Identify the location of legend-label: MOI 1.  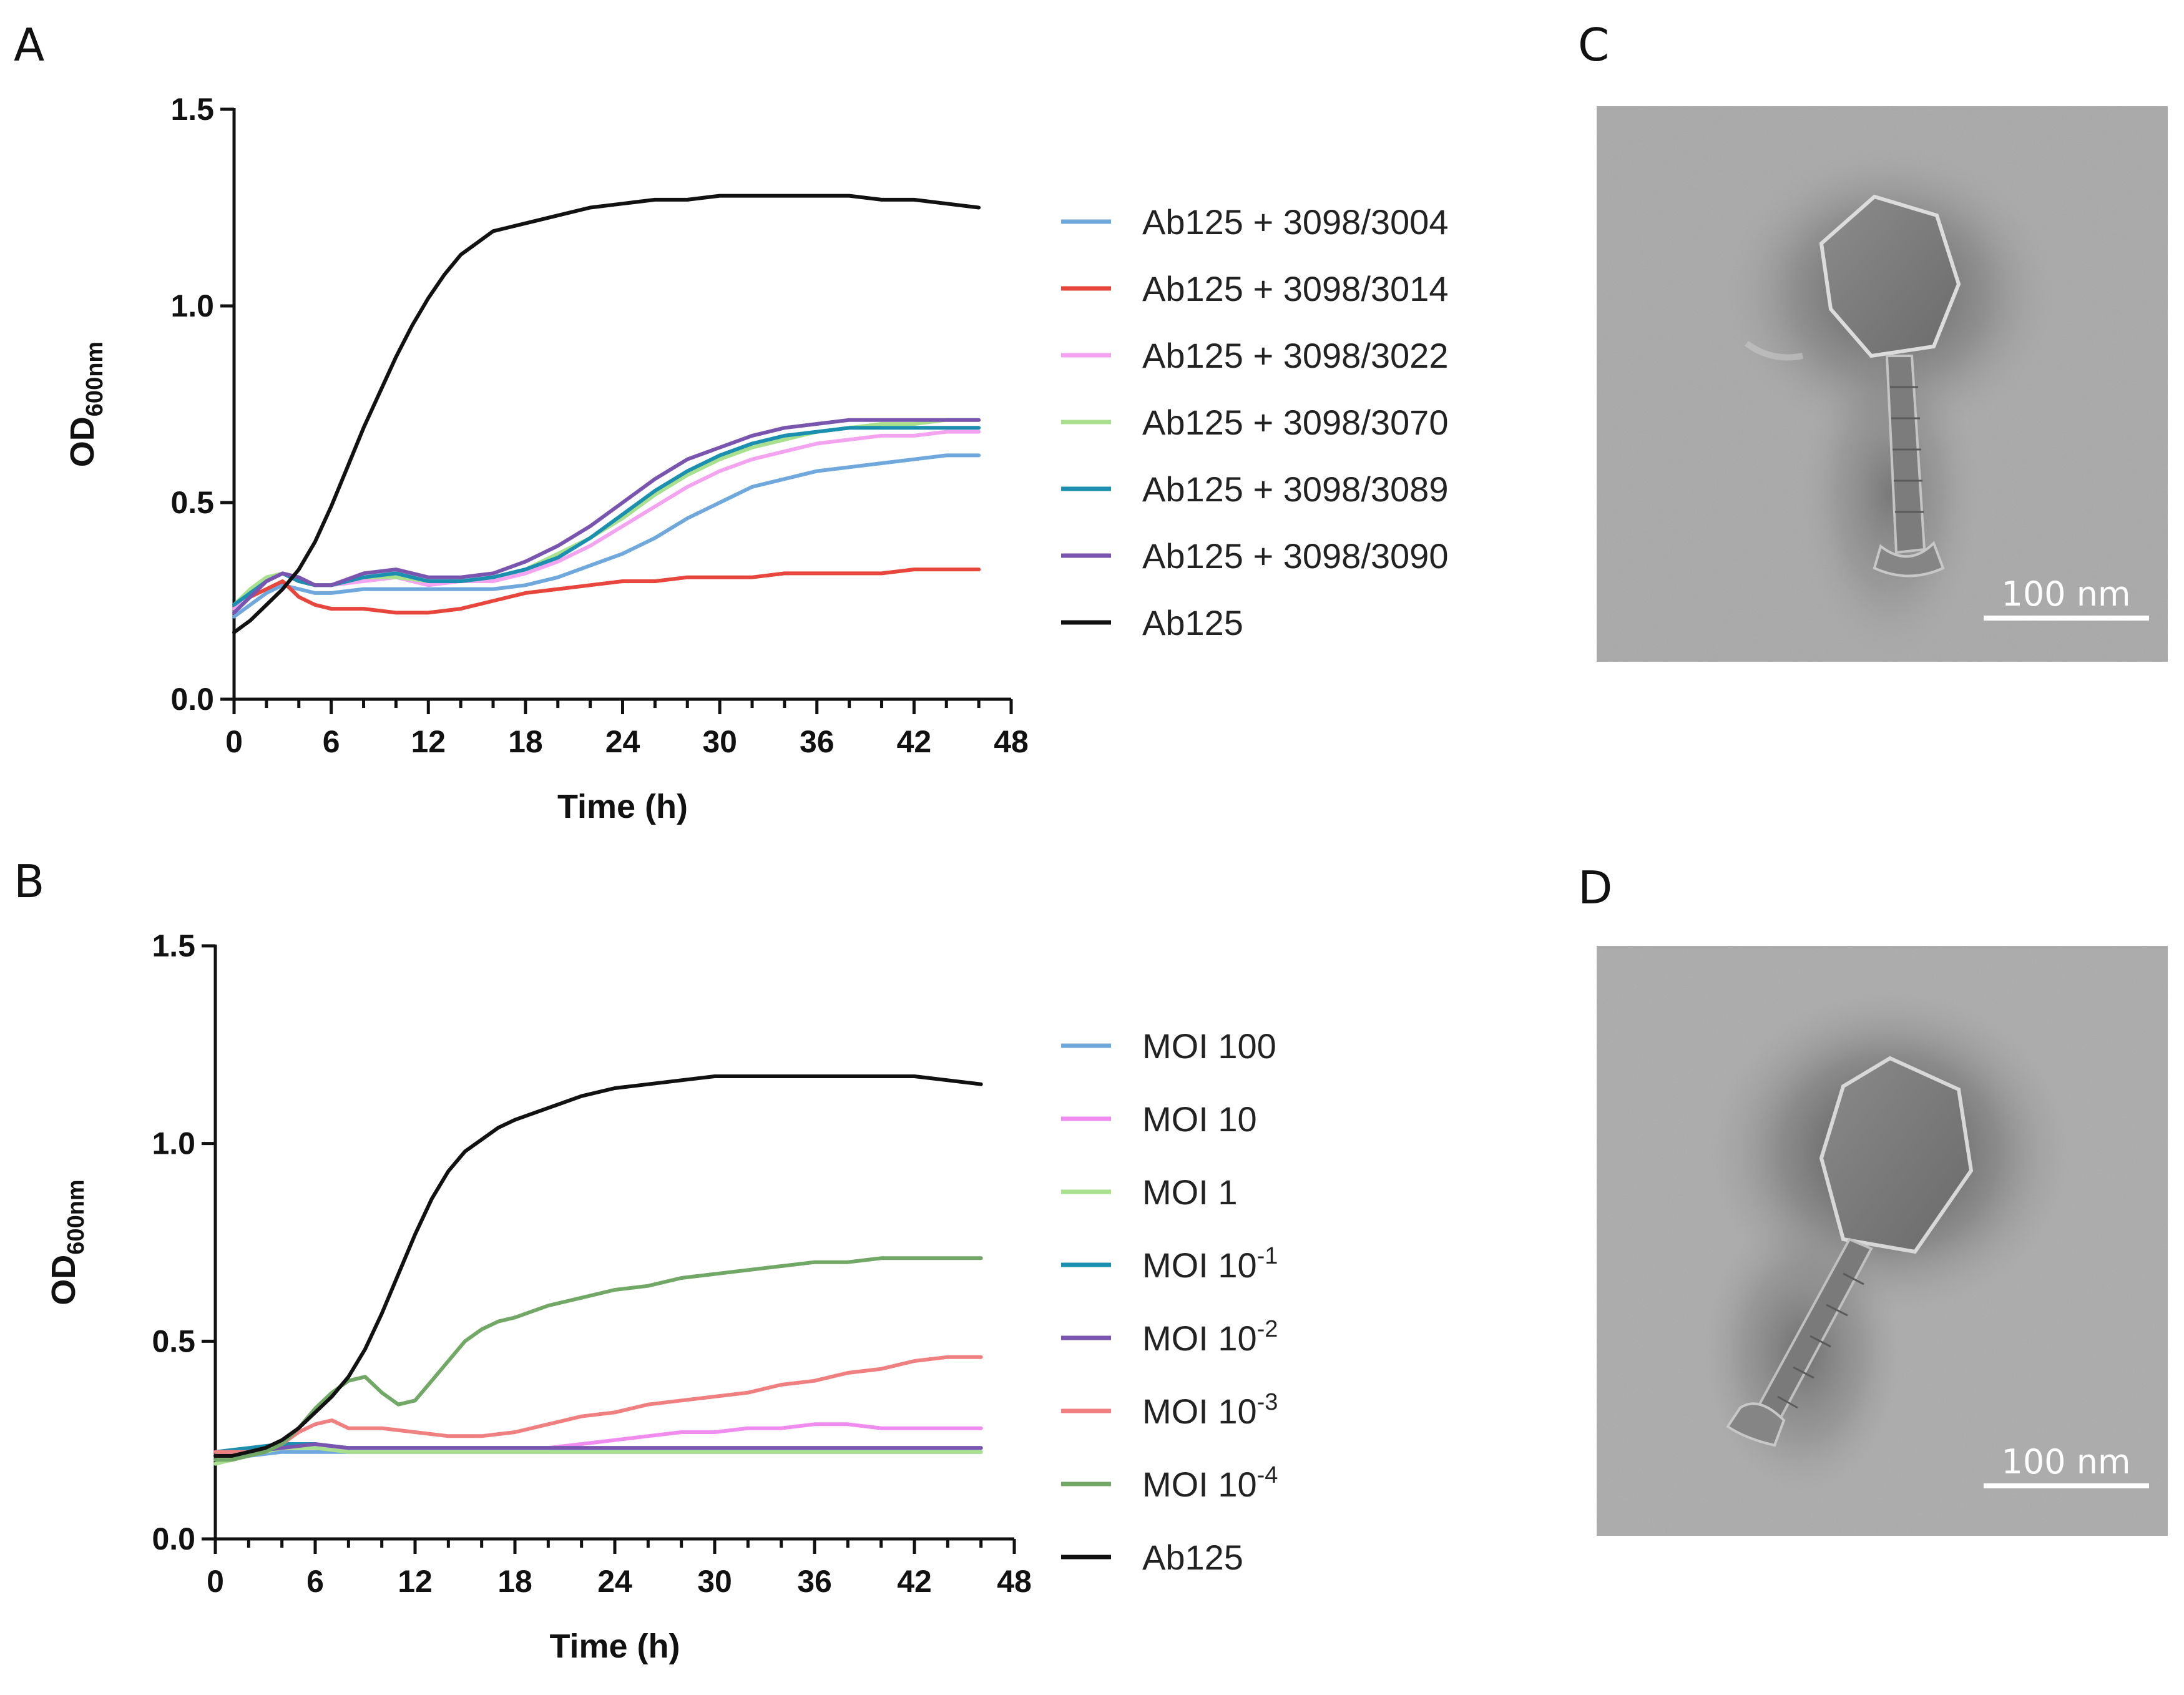
(1190, 1192).